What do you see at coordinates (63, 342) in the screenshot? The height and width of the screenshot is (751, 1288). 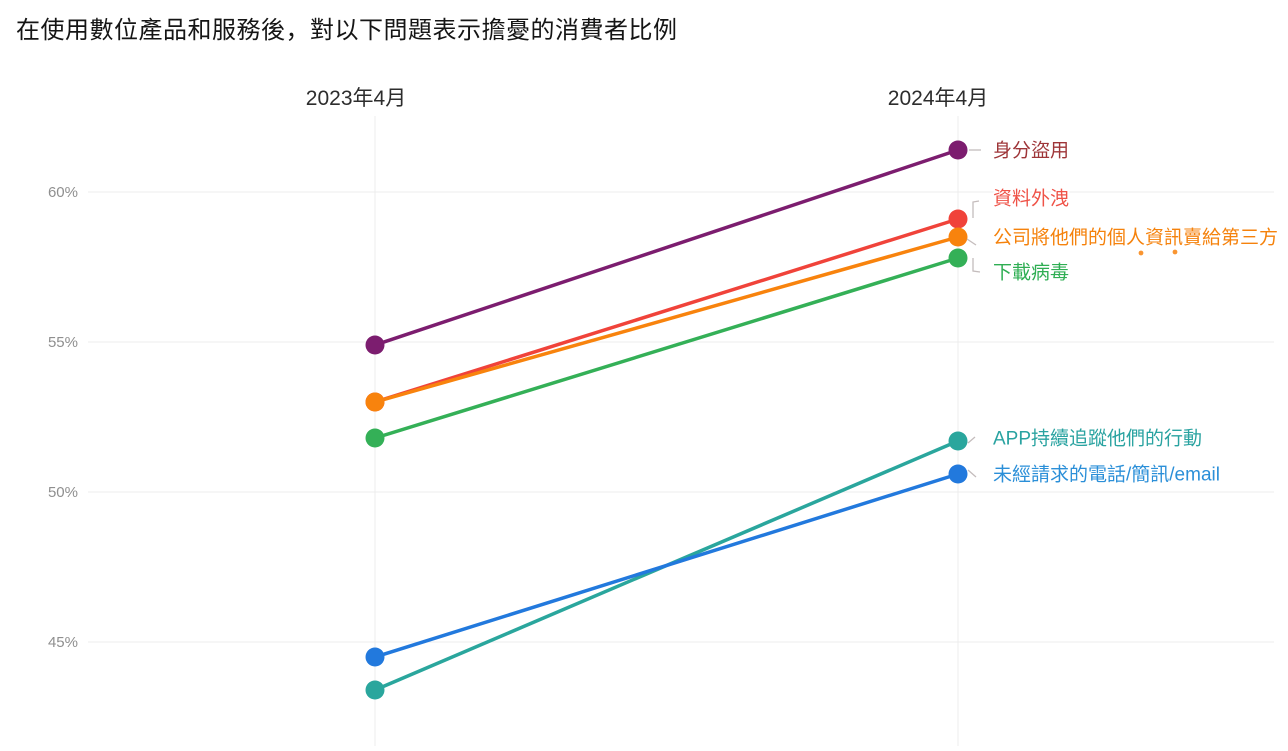 I see `y-tick-label: 55%` at bounding box center [63, 342].